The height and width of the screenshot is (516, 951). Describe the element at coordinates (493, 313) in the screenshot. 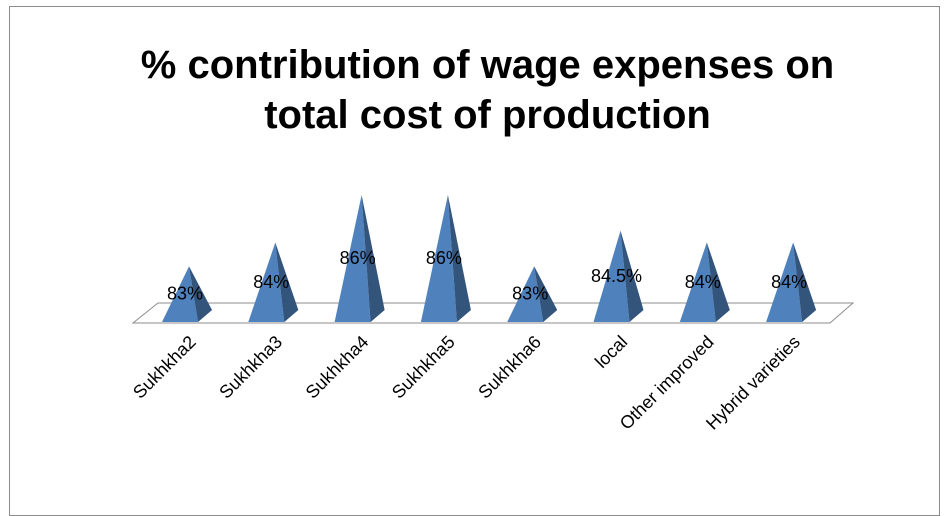

I see `floor` at that location.